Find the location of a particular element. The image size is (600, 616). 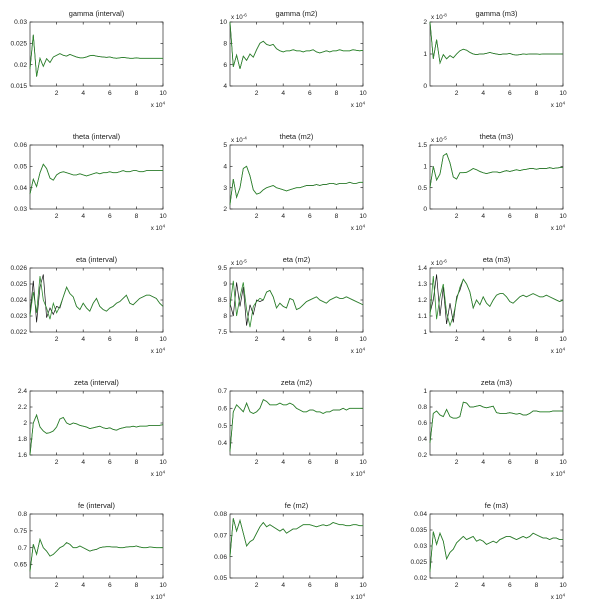

y-axis-exponent-label: x 10-6 is located at coordinates (239, 17).